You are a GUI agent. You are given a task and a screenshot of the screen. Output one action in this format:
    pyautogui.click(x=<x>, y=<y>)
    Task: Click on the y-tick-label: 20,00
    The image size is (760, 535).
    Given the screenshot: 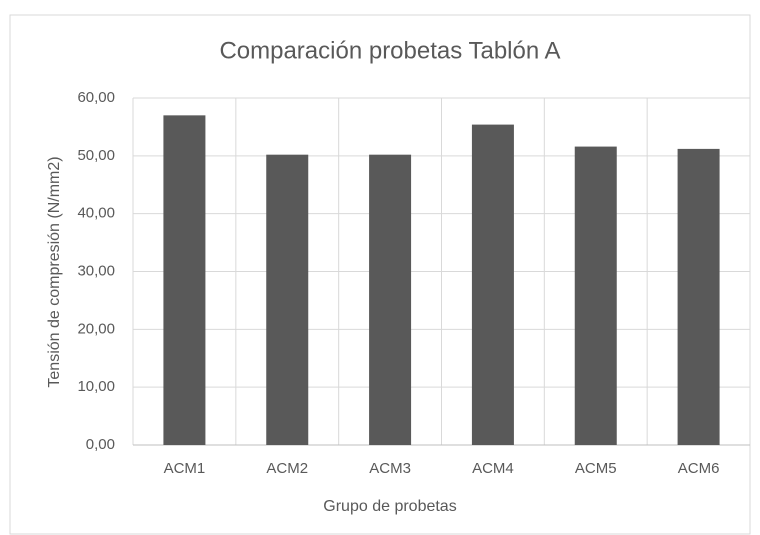 What is the action you would take?
    pyautogui.click(x=96, y=328)
    